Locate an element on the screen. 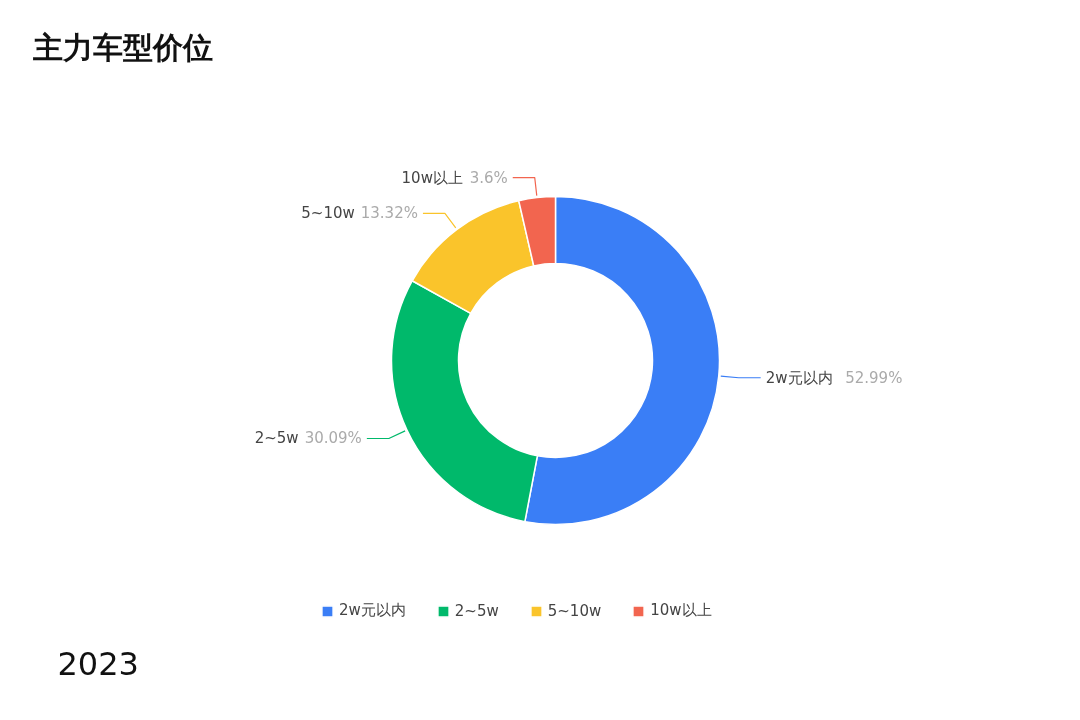 The width and height of the screenshot is (1080, 720). data-label: 13.32% is located at coordinates (389, 213).